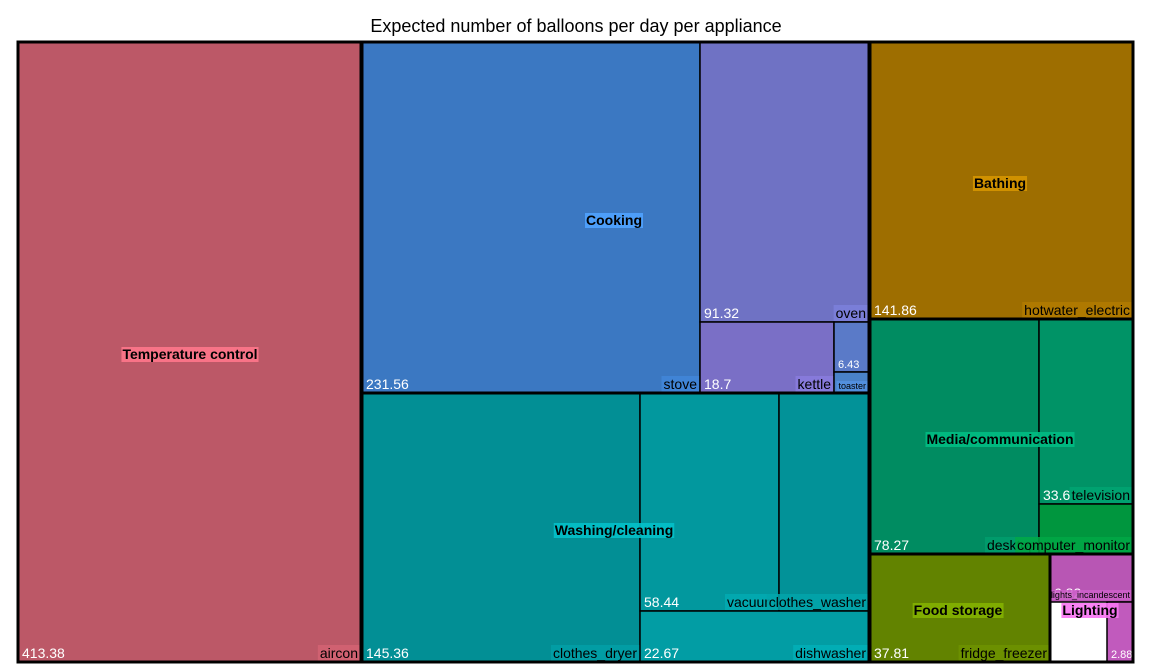  I want to click on tile-name-label: dishwasher, so click(830, 653).